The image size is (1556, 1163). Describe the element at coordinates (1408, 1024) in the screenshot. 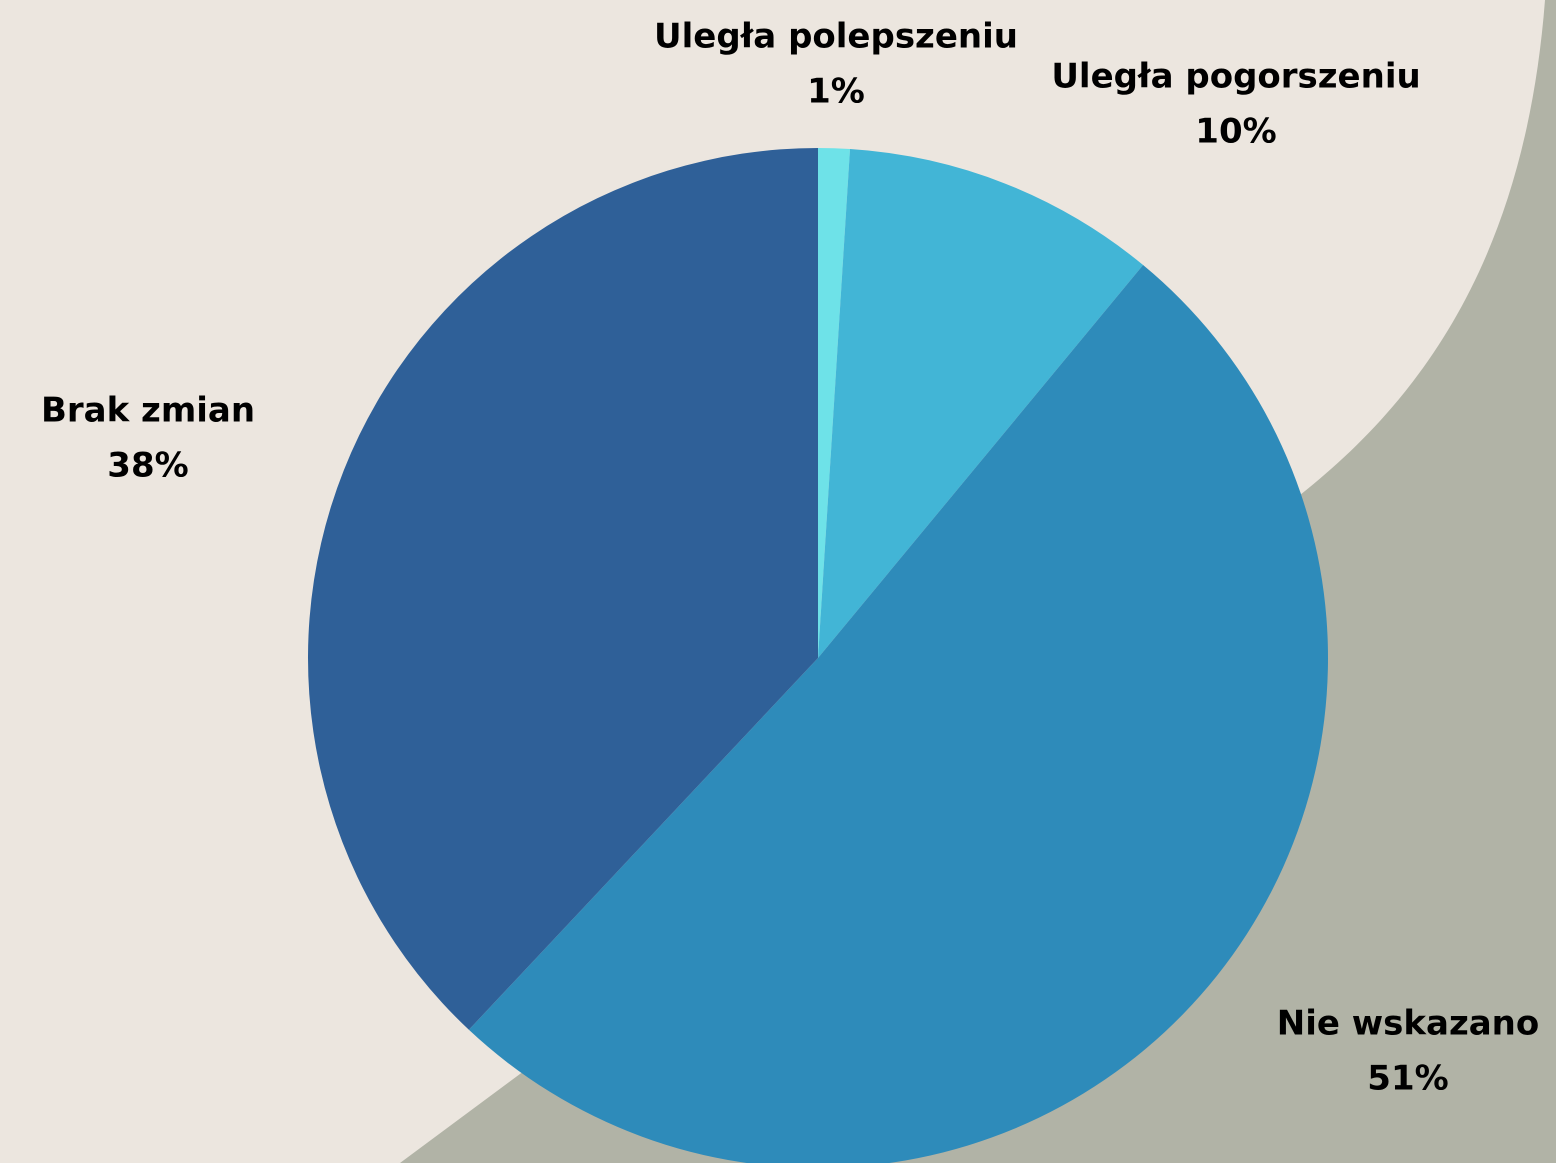

I see `slice-label: Nie wskazano` at that location.